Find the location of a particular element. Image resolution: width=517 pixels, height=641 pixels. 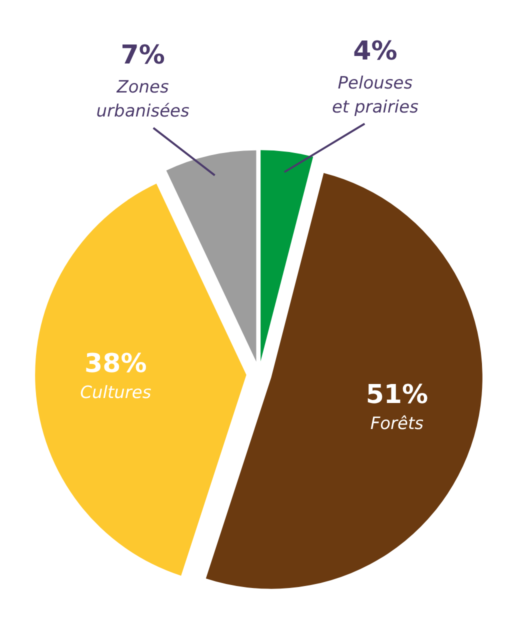

slice-label: Cultures is located at coordinates (116, 393).